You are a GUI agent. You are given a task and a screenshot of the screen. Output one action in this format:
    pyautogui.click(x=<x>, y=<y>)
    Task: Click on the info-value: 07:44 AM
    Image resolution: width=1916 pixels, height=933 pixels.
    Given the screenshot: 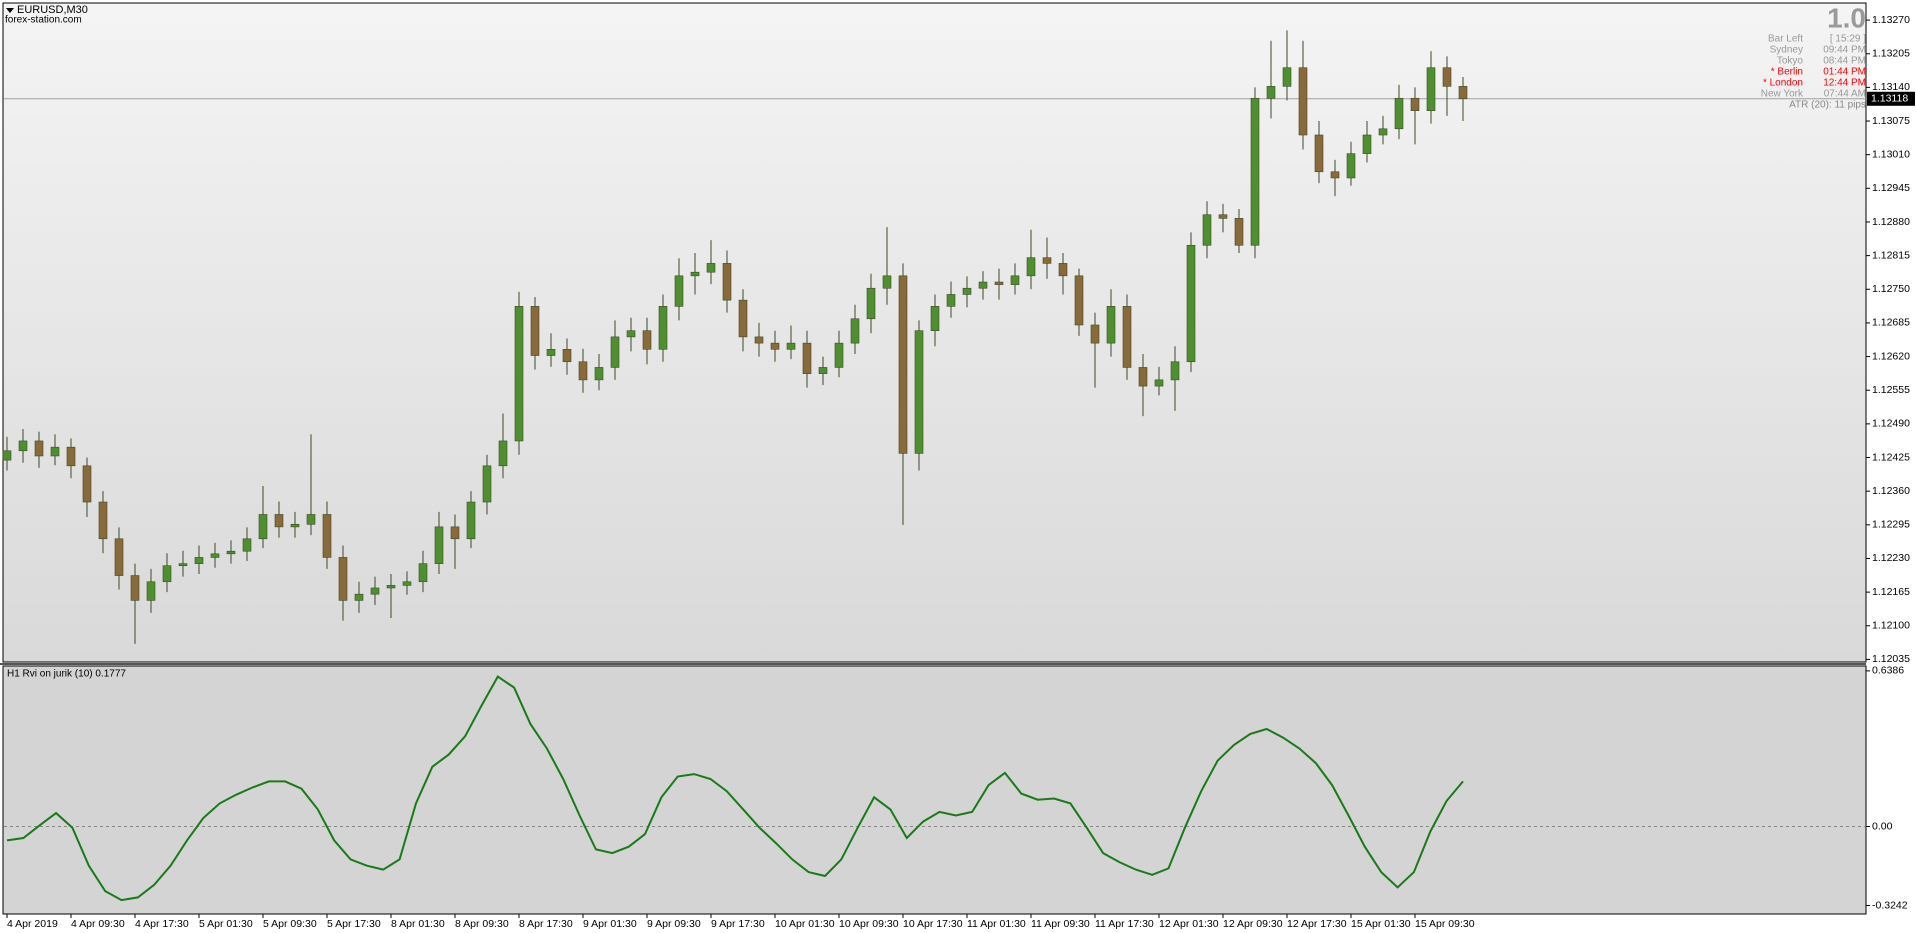 What is the action you would take?
    pyautogui.click(x=1845, y=94)
    